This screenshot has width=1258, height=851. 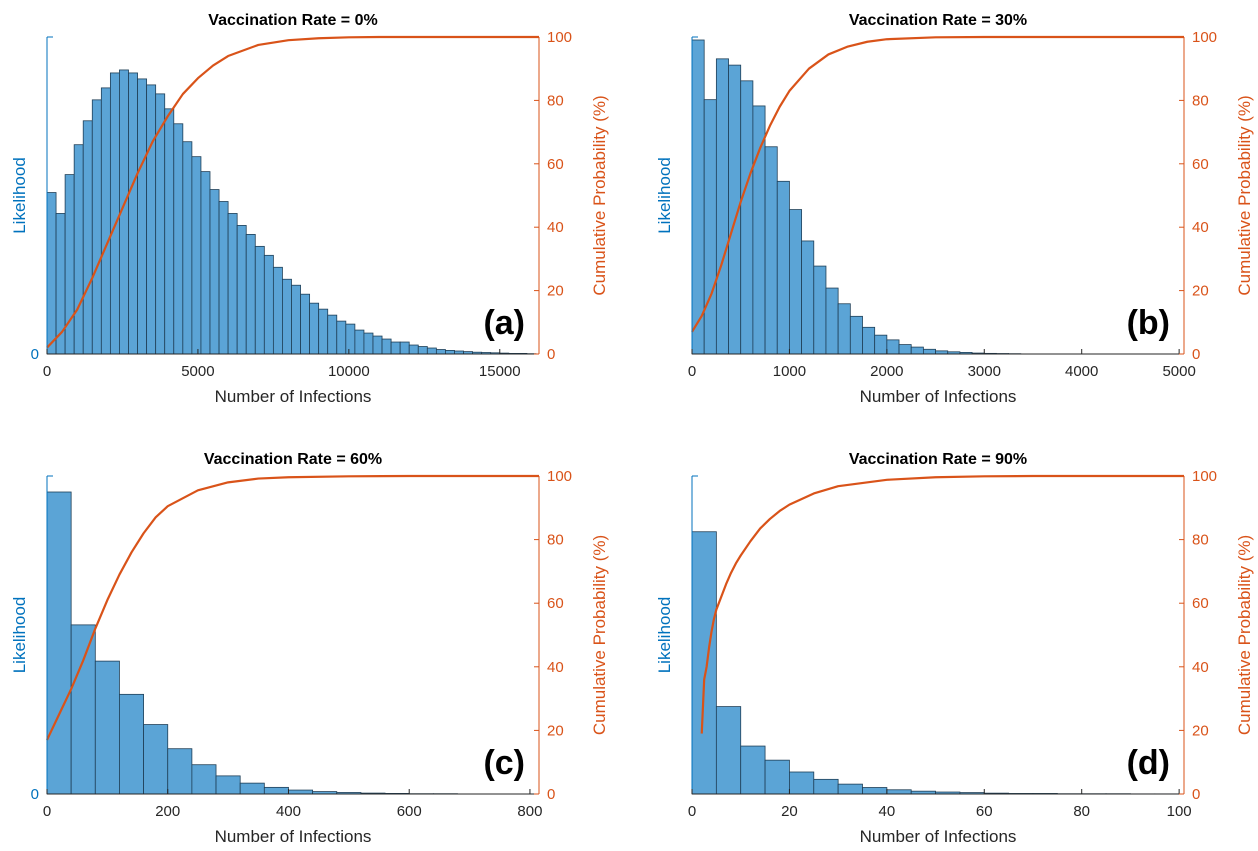 I want to click on x-tick-label: 200, so click(x=167, y=811).